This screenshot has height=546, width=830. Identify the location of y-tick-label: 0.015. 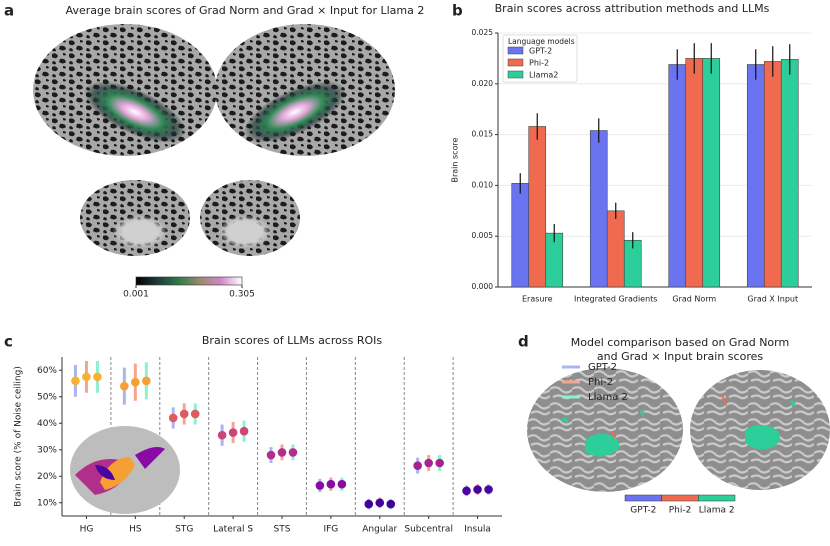
(483, 134).